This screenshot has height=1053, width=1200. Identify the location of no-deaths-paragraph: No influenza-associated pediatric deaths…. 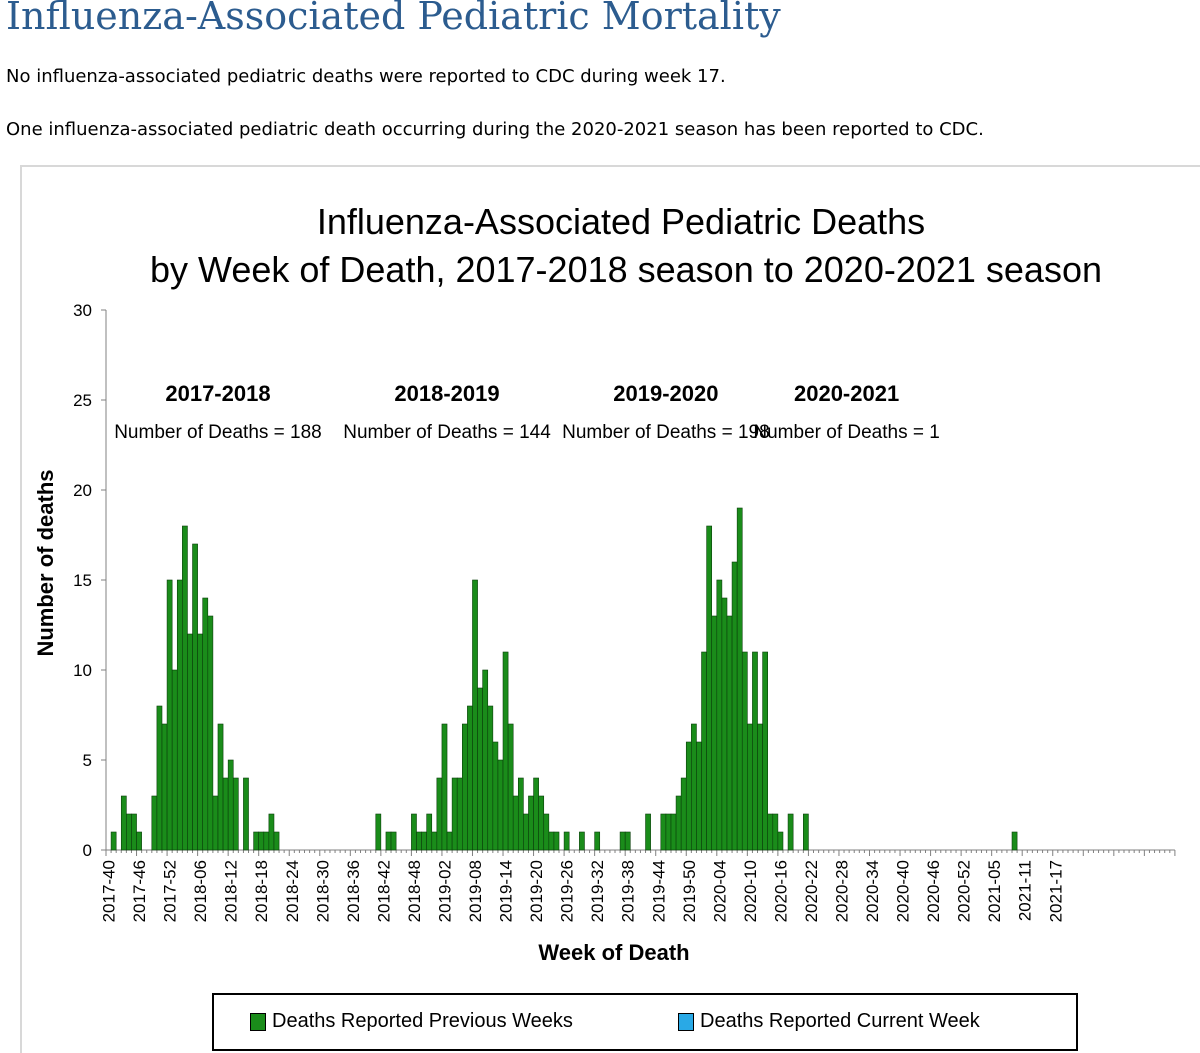
(366, 76).